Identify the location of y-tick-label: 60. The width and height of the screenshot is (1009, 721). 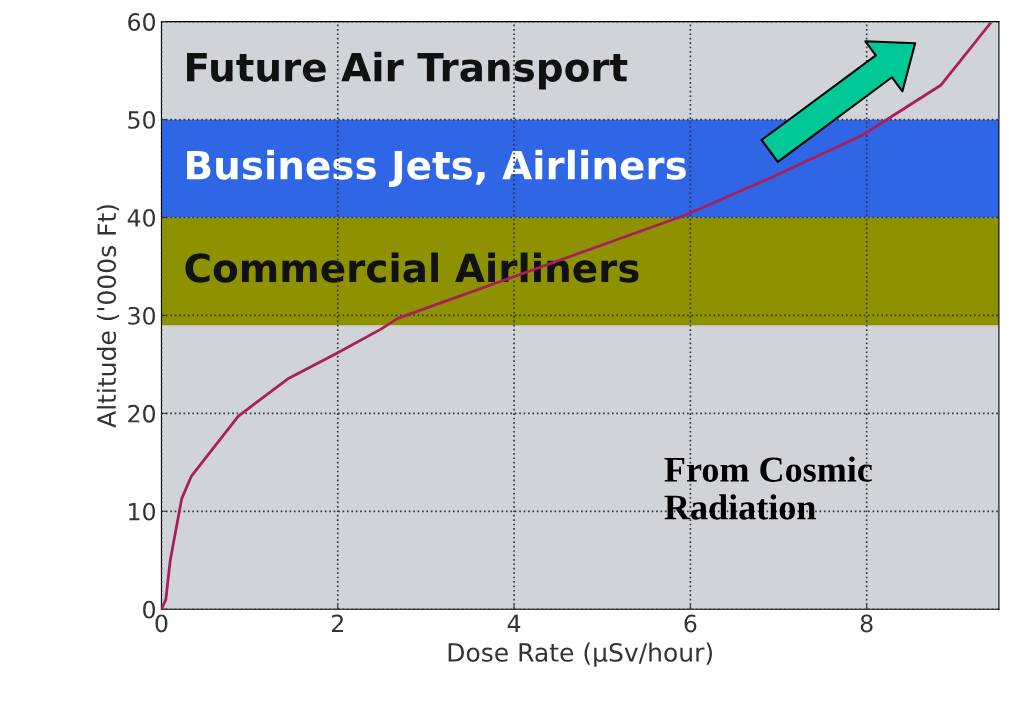
(142, 22).